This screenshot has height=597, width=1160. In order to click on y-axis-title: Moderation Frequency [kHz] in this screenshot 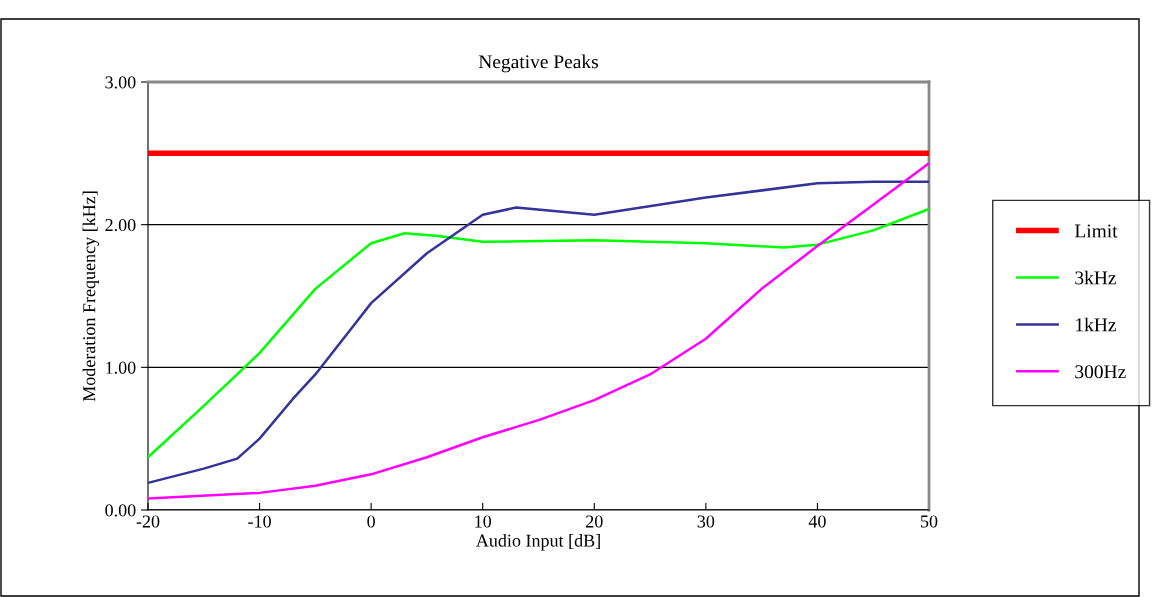, I will do `click(91, 296)`.